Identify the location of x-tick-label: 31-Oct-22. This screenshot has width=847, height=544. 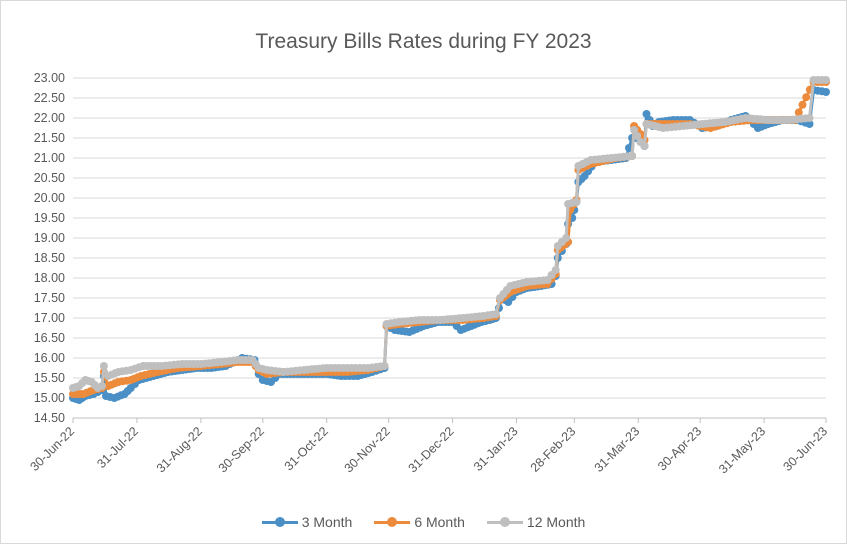
(306, 448).